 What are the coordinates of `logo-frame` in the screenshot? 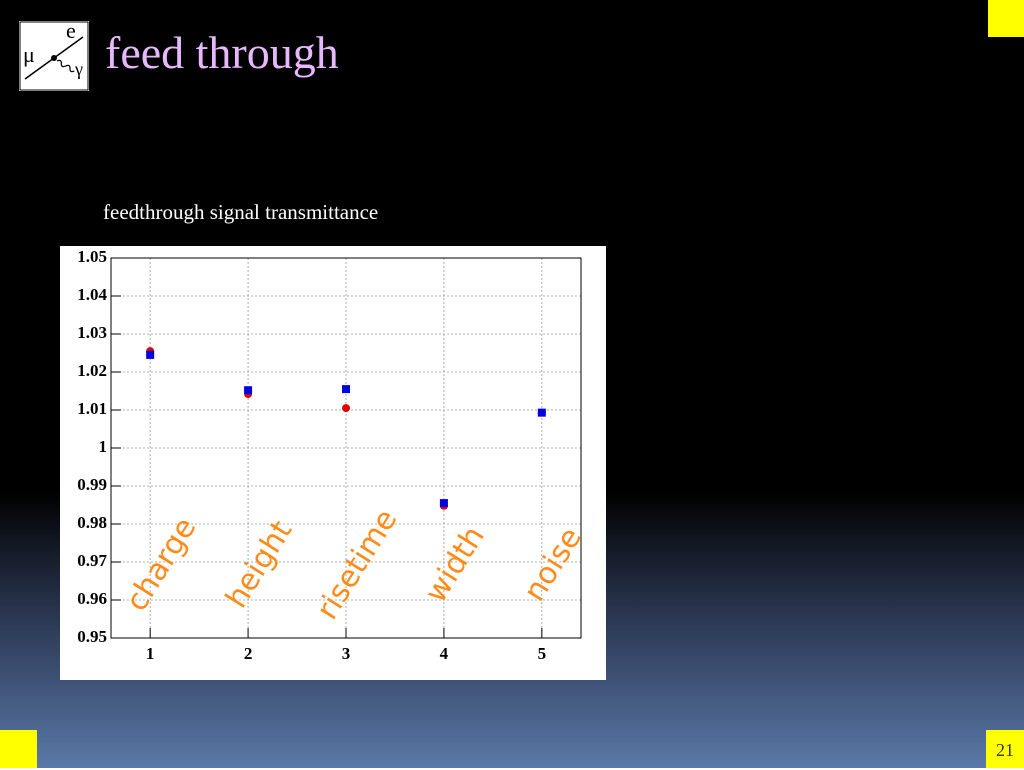 It's located at (54, 56).